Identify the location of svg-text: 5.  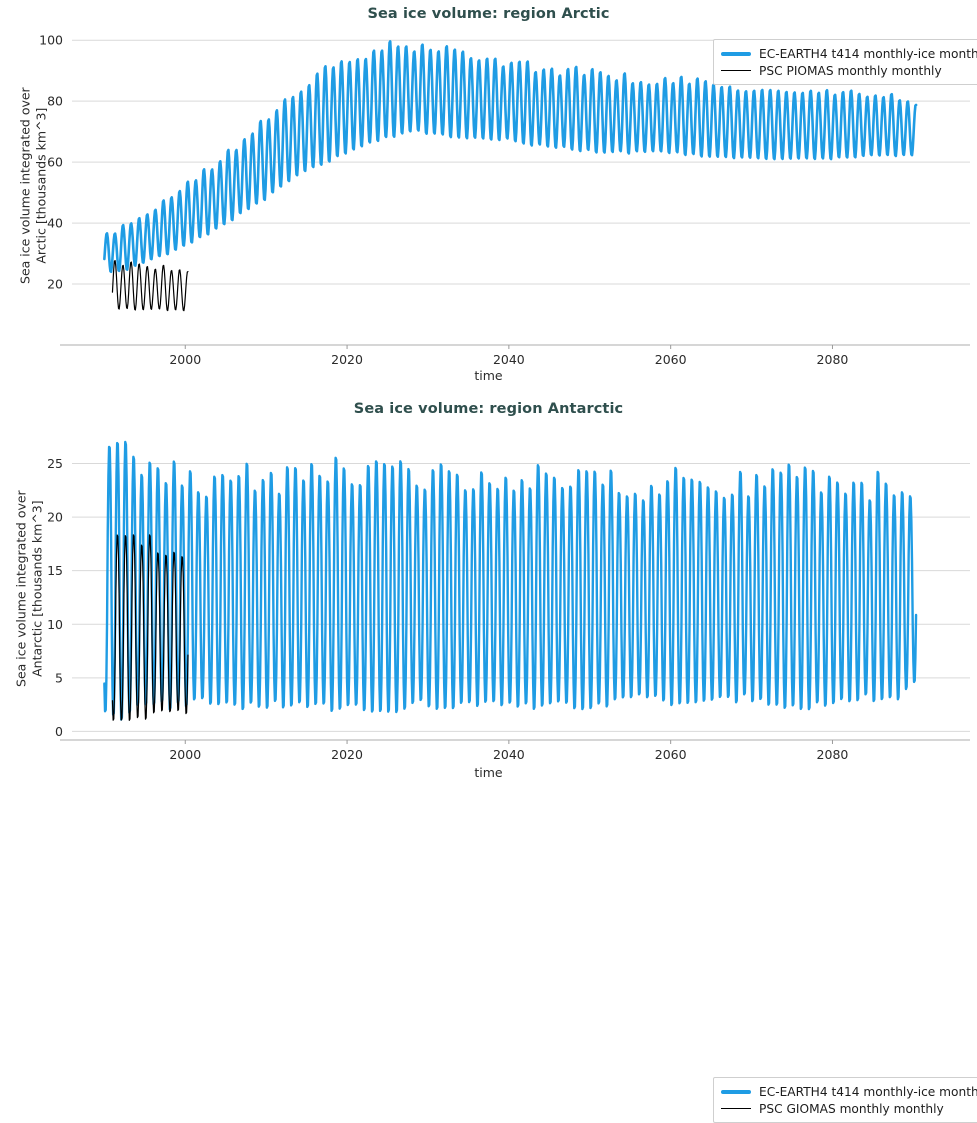
(59, 677).